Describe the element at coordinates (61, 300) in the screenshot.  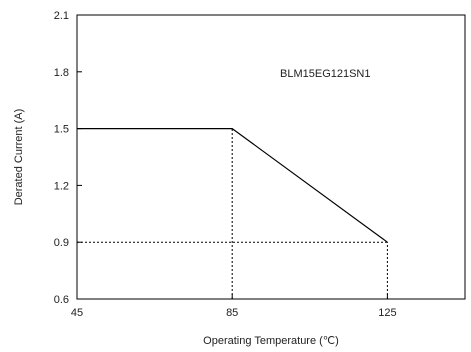
I see `y-tick-label-0: 0.6` at that location.